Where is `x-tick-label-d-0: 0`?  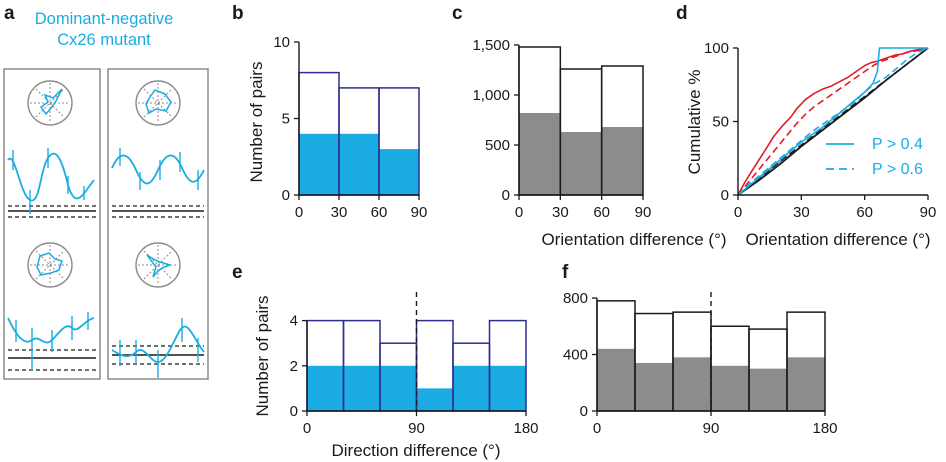 x-tick-label-d-0: 0 is located at coordinates (738, 212).